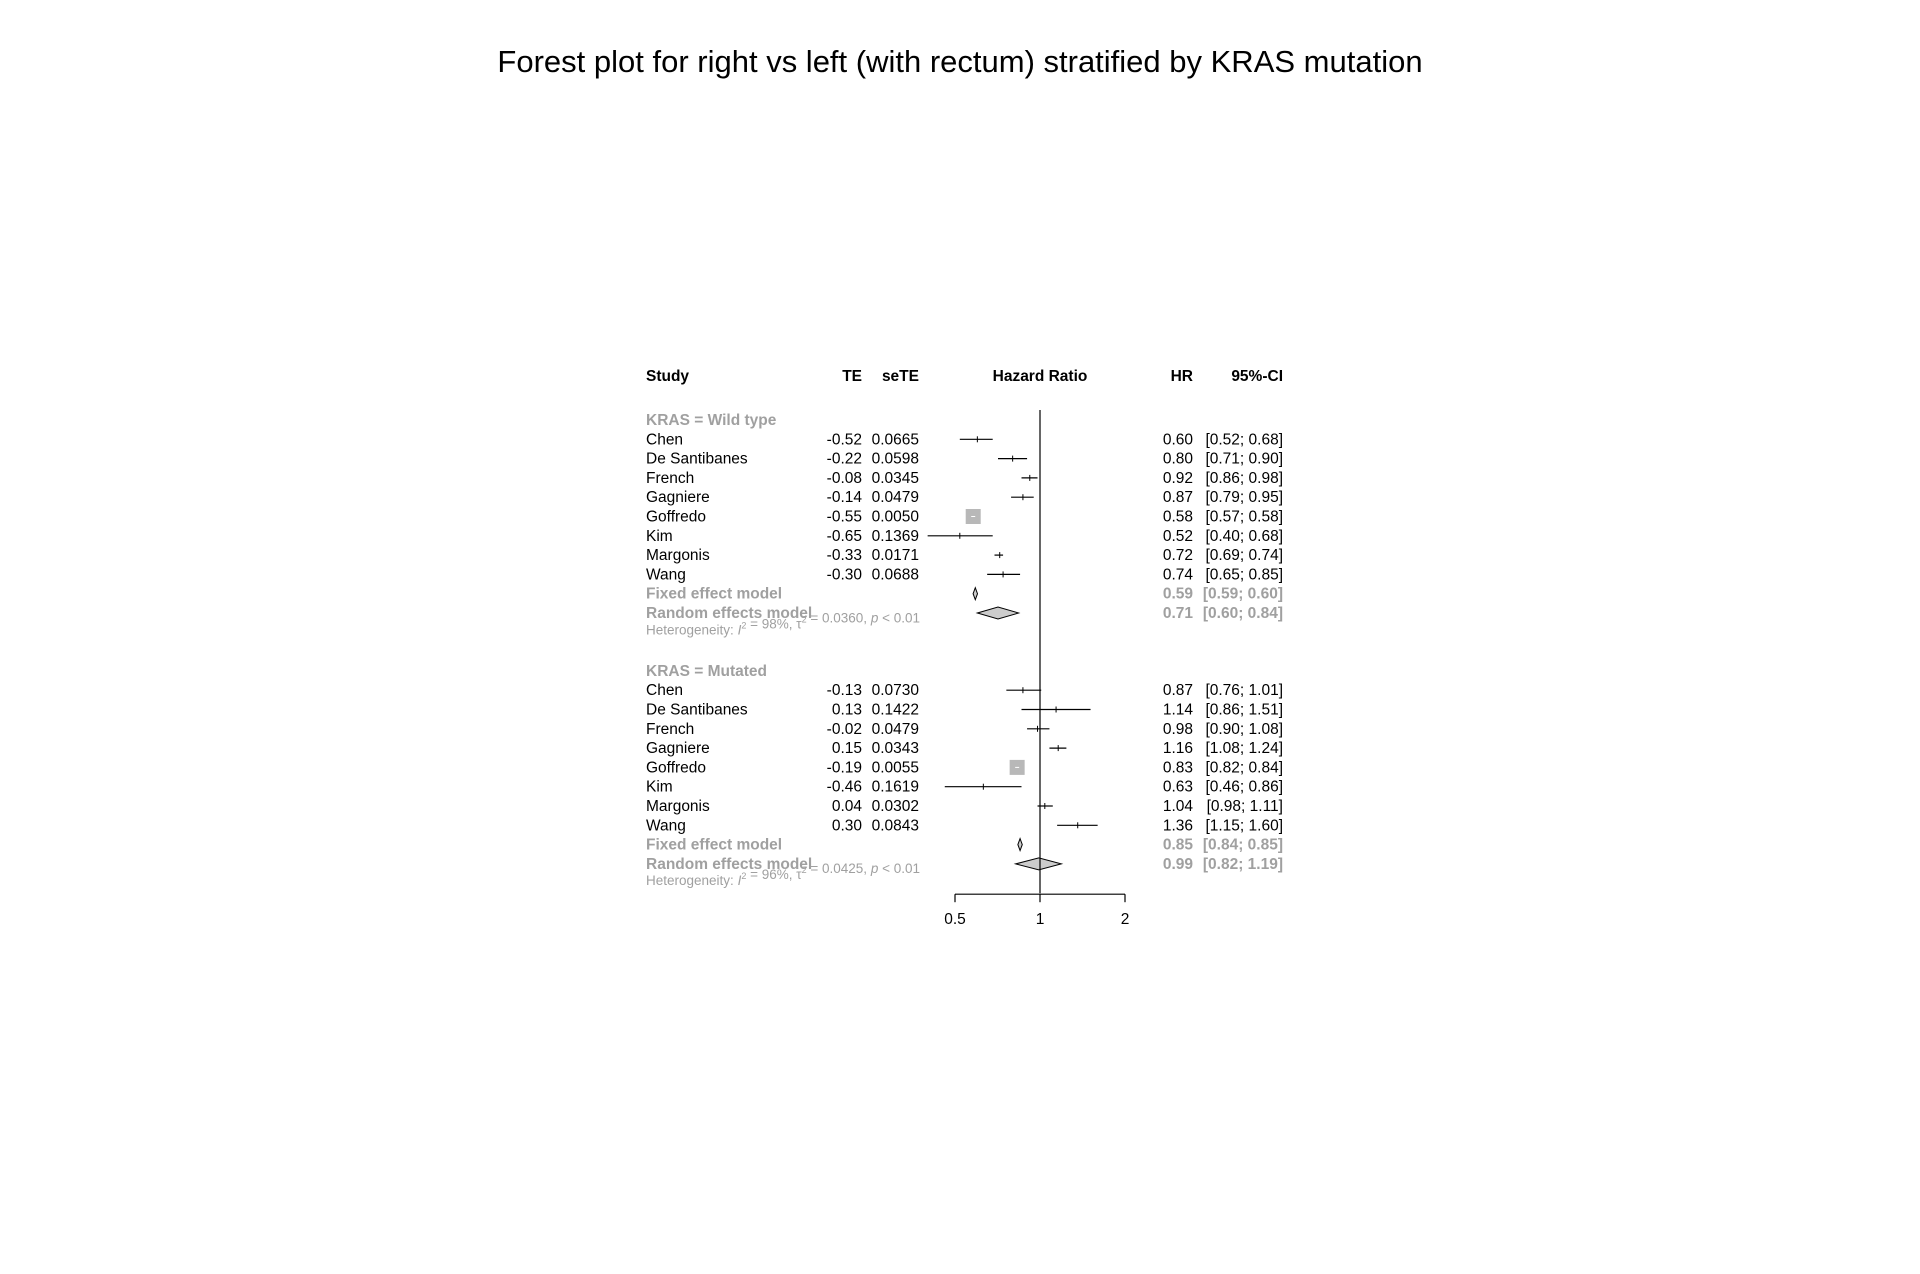 Image resolution: width=1920 pixels, height=1274 pixels. What do you see at coordinates (771, 874) in the screenshot?
I see `heterogeneity-part: = 96%,` at bounding box center [771, 874].